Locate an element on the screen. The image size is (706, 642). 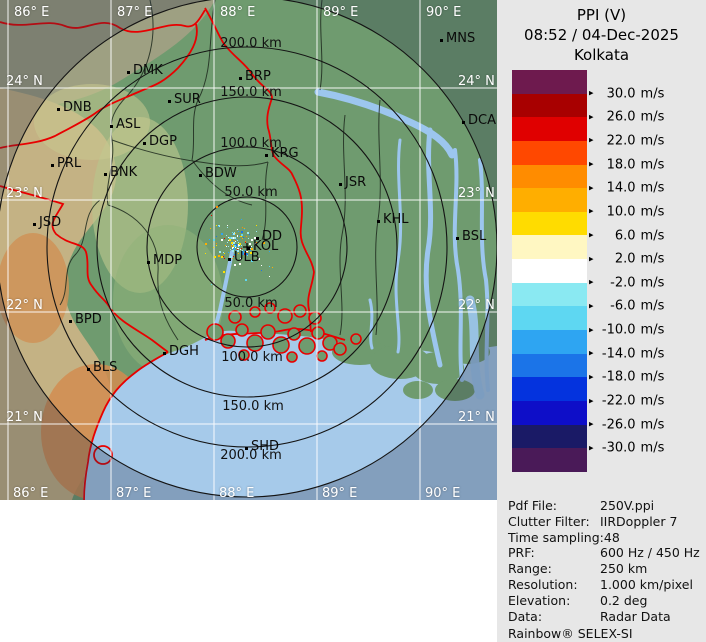
tick-value: -22.0 is located at coordinates (618, 401).